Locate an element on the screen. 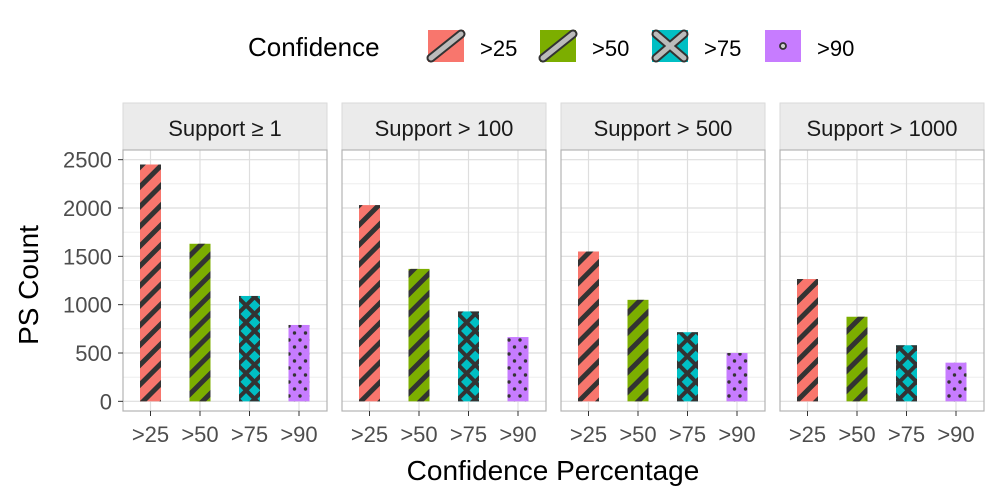 Image resolution: width=1000 pixels, height=500 pixels. y-tick-label: 500 is located at coordinates (93, 353).